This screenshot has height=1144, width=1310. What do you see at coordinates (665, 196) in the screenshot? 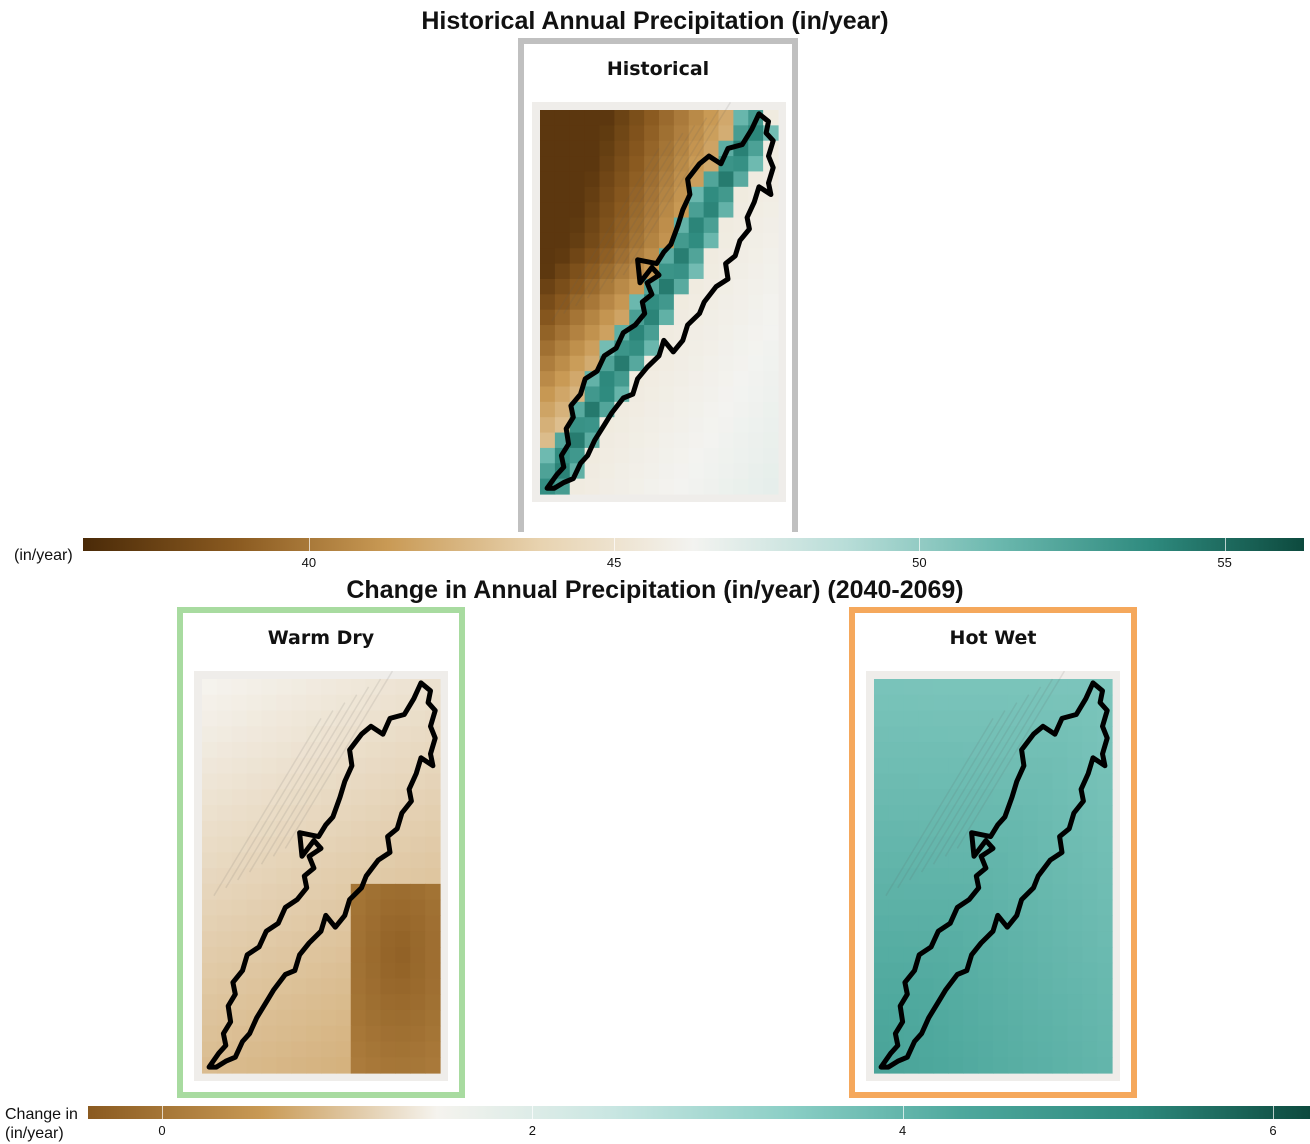
I see `historical-map-terrain-line` at bounding box center [665, 196].